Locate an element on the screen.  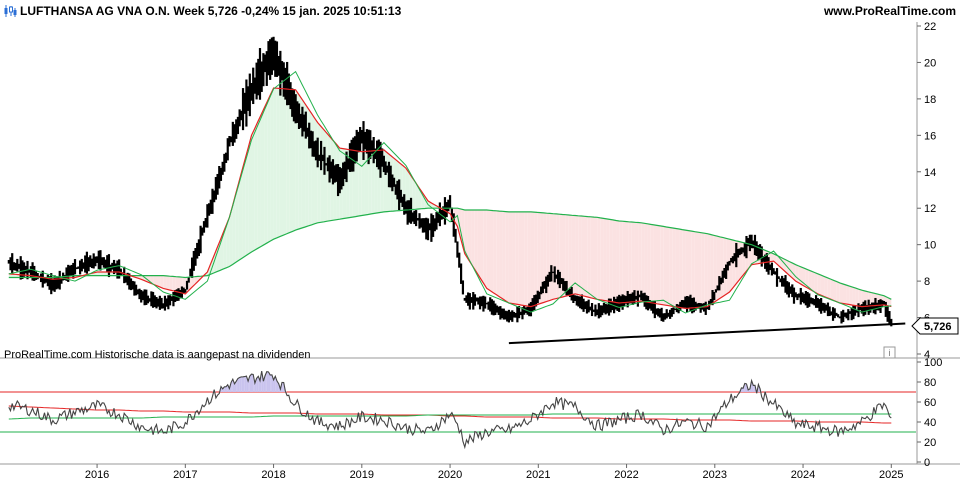
candlestick-icon is located at coordinates (10, 11).